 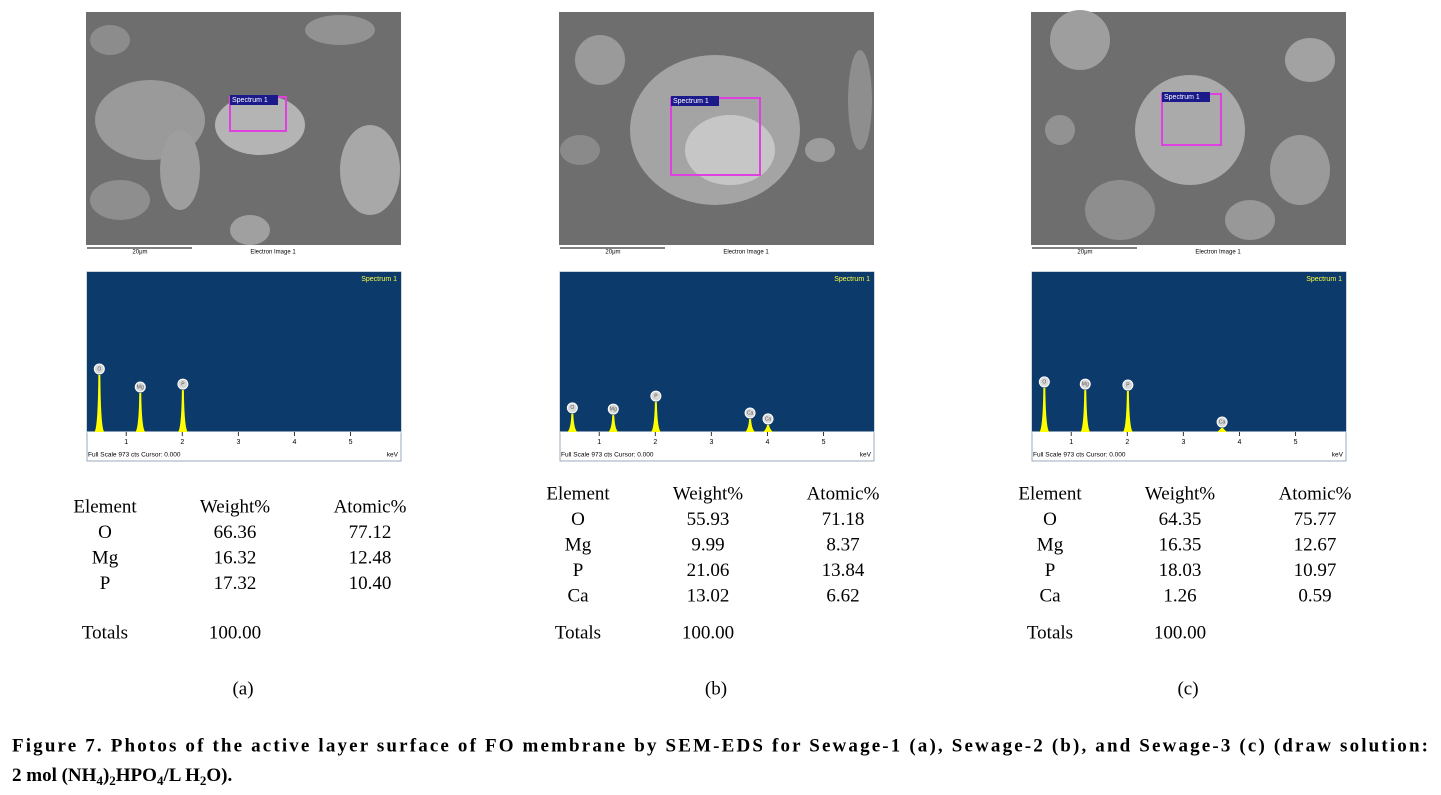 What do you see at coordinates (707, 544) in the screenshot?
I see `table-cell: 9.99` at bounding box center [707, 544].